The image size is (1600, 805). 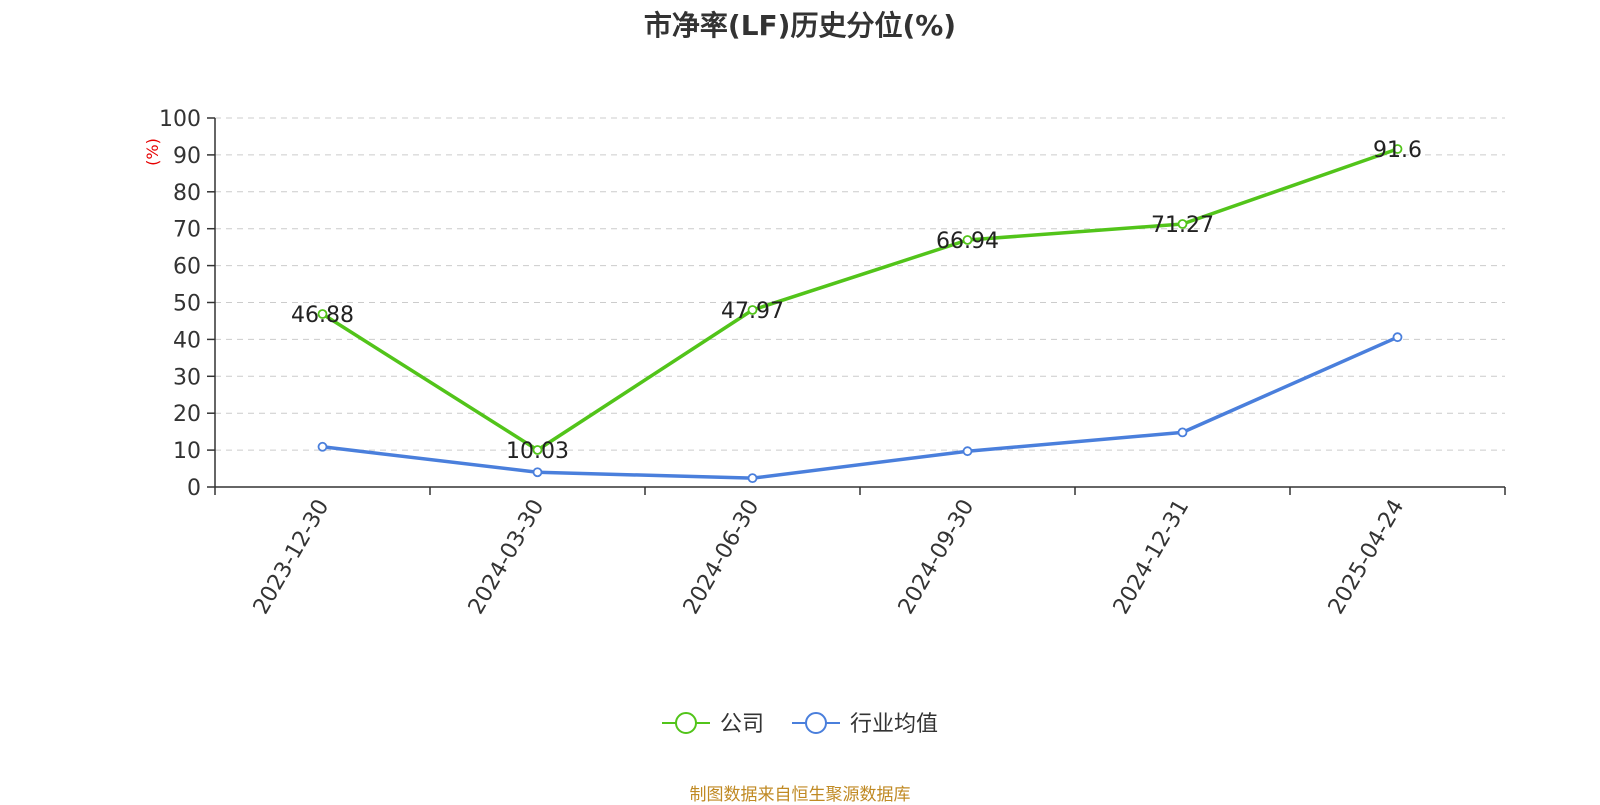 I want to click on legend: 公司 行业均值, so click(x=800, y=724).